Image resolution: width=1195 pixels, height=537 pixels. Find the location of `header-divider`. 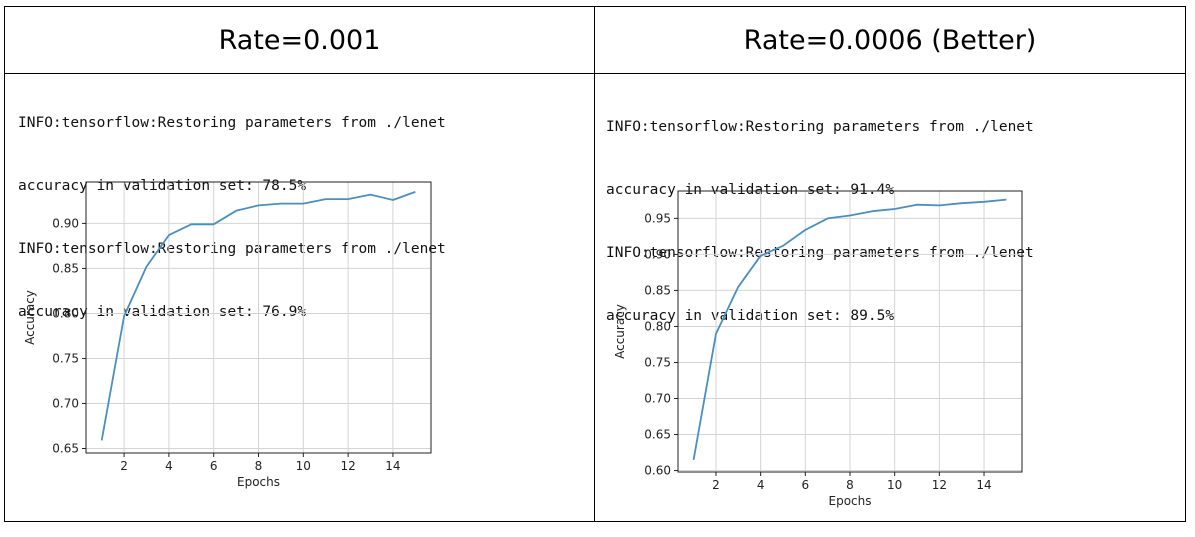

header-divider is located at coordinates (595, 73).